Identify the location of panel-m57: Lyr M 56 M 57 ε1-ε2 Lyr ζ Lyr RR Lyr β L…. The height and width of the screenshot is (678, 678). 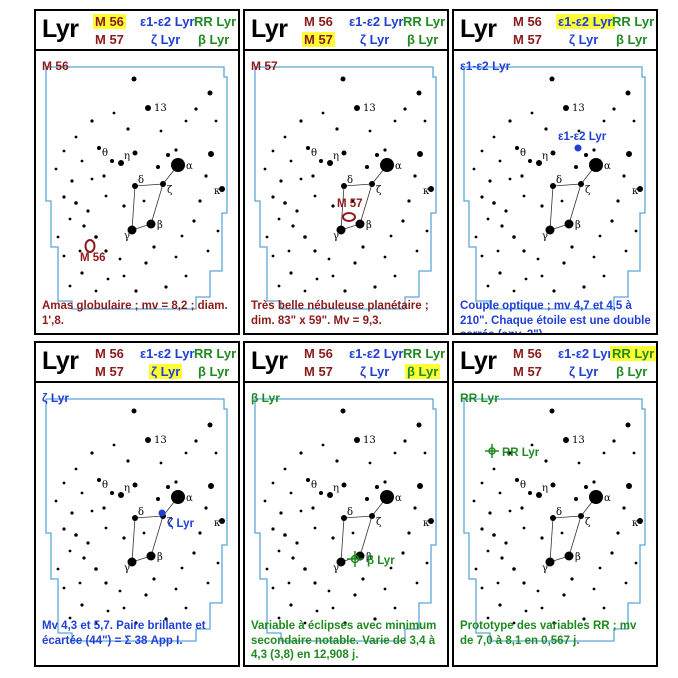
(346, 172).